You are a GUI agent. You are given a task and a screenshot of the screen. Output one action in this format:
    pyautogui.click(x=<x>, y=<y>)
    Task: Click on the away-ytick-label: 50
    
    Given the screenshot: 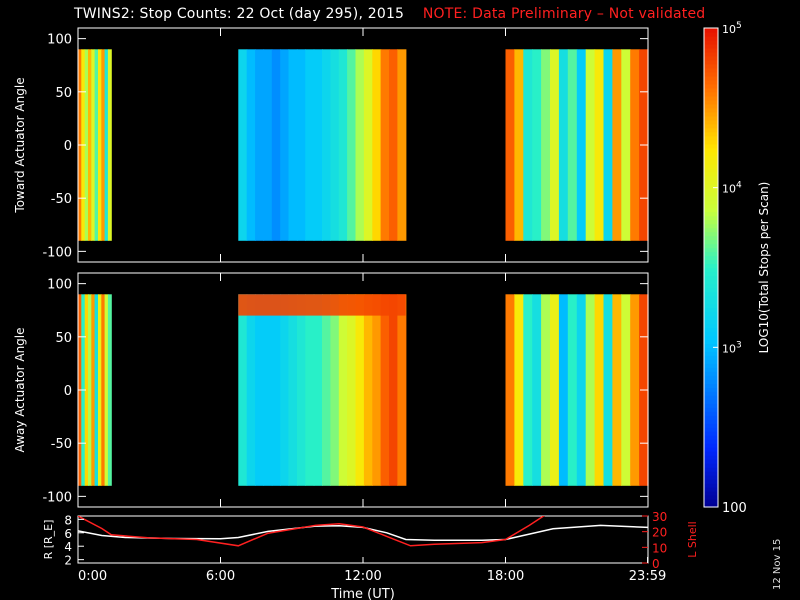 What is the action you would take?
    pyautogui.click(x=63, y=338)
    